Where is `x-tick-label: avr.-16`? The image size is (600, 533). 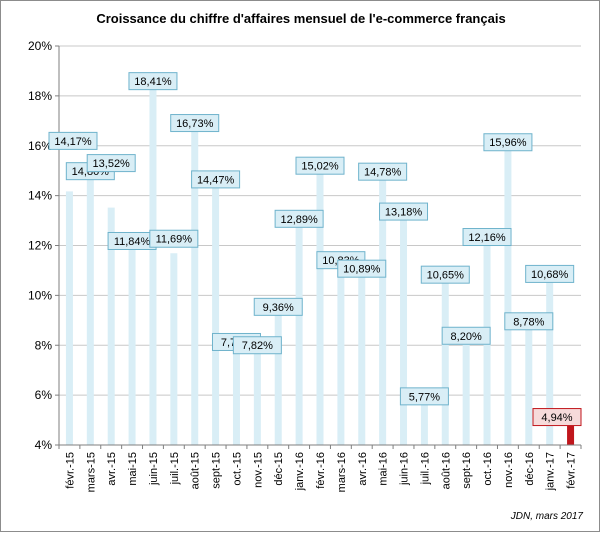
x-tick-label: avr.-16 is located at coordinates (363, 469).